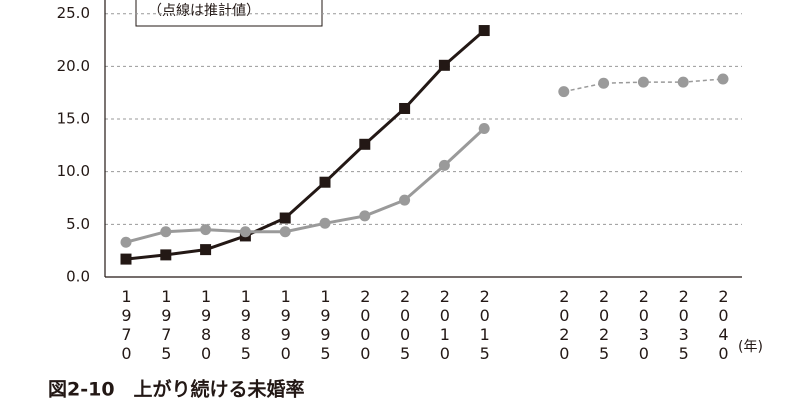 The width and height of the screenshot is (800, 419). What do you see at coordinates (325, 325) in the screenshot?
I see `x-tick-label: 1995` at bounding box center [325, 325].